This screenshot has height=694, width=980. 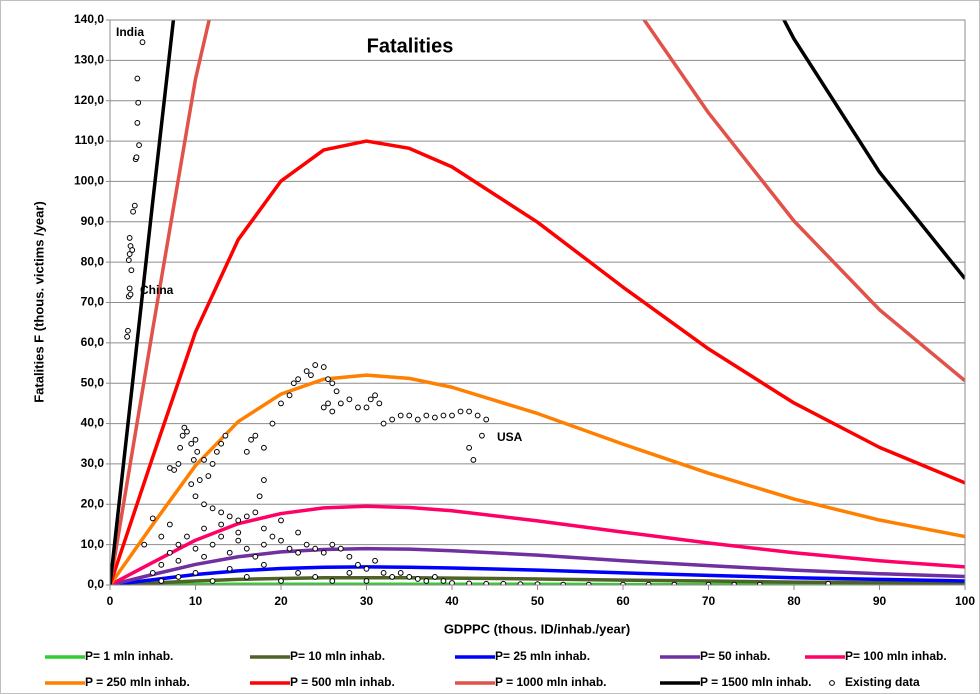 What do you see at coordinates (538, 601) in the screenshot?
I see `x-tick-label: 50` at bounding box center [538, 601].